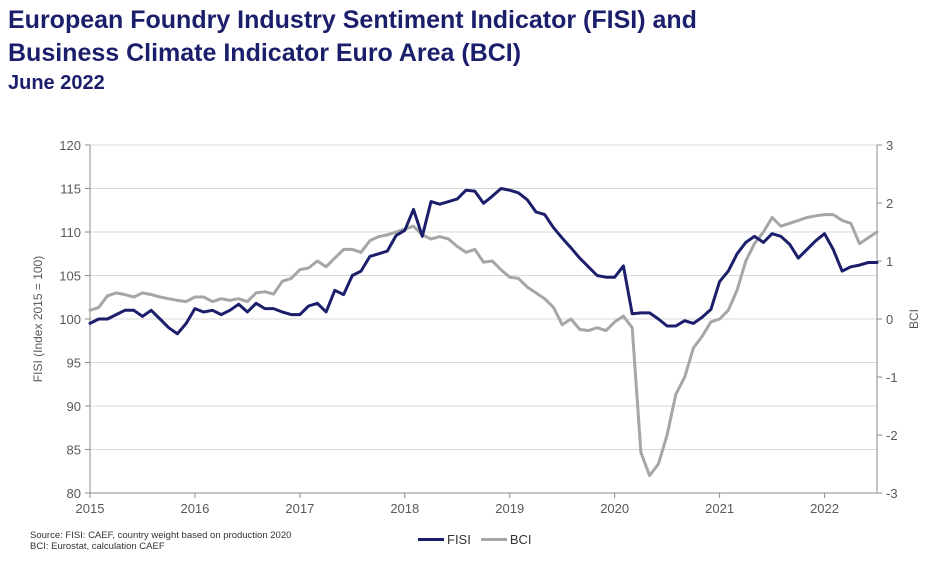 This screenshot has width=940, height=564. Describe the element at coordinates (74, 493) in the screenshot. I see `y-tick-label-80: 80` at that location.